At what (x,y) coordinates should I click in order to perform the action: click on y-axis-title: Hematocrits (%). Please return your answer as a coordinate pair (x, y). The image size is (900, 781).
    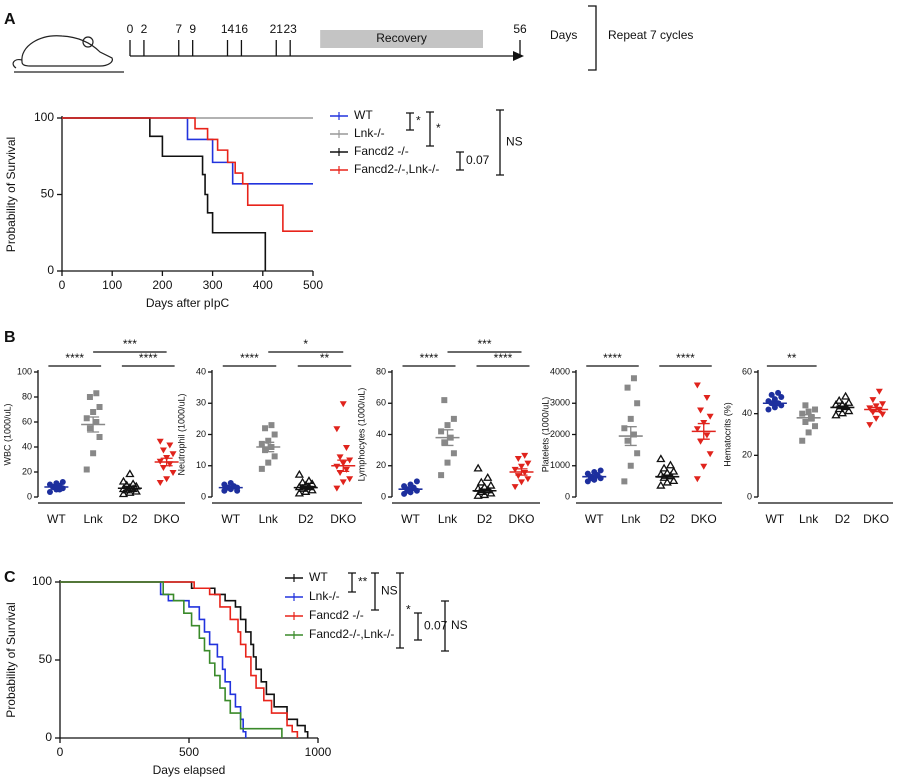
    Looking at the image, I should click on (727, 434).